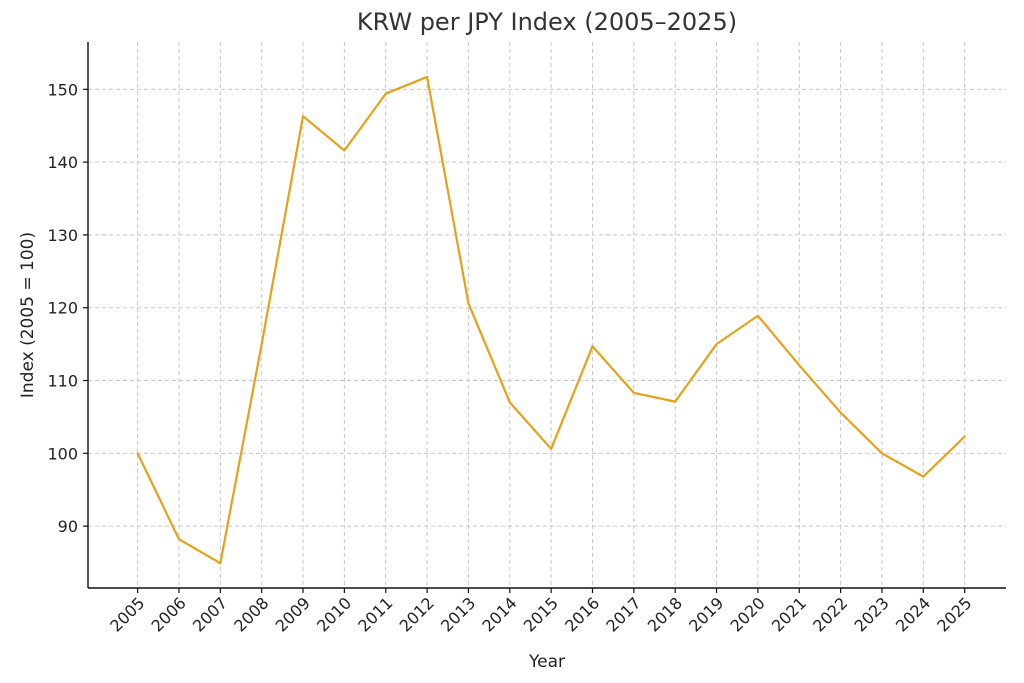 The height and width of the screenshot is (683, 1024). Describe the element at coordinates (62, 453) in the screenshot. I see `y-tick-label: 100` at that location.